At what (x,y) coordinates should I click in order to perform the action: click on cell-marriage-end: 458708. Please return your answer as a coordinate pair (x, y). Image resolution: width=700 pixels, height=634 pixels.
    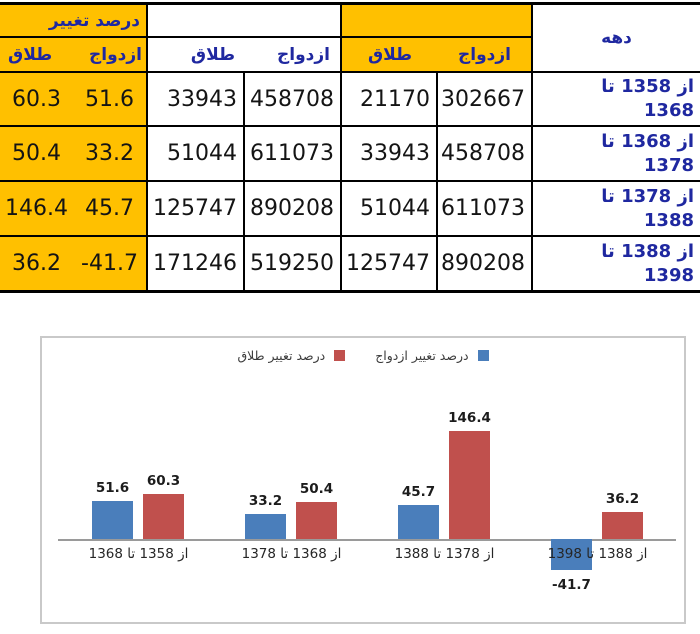
    Looking at the image, I should click on (293, 98).